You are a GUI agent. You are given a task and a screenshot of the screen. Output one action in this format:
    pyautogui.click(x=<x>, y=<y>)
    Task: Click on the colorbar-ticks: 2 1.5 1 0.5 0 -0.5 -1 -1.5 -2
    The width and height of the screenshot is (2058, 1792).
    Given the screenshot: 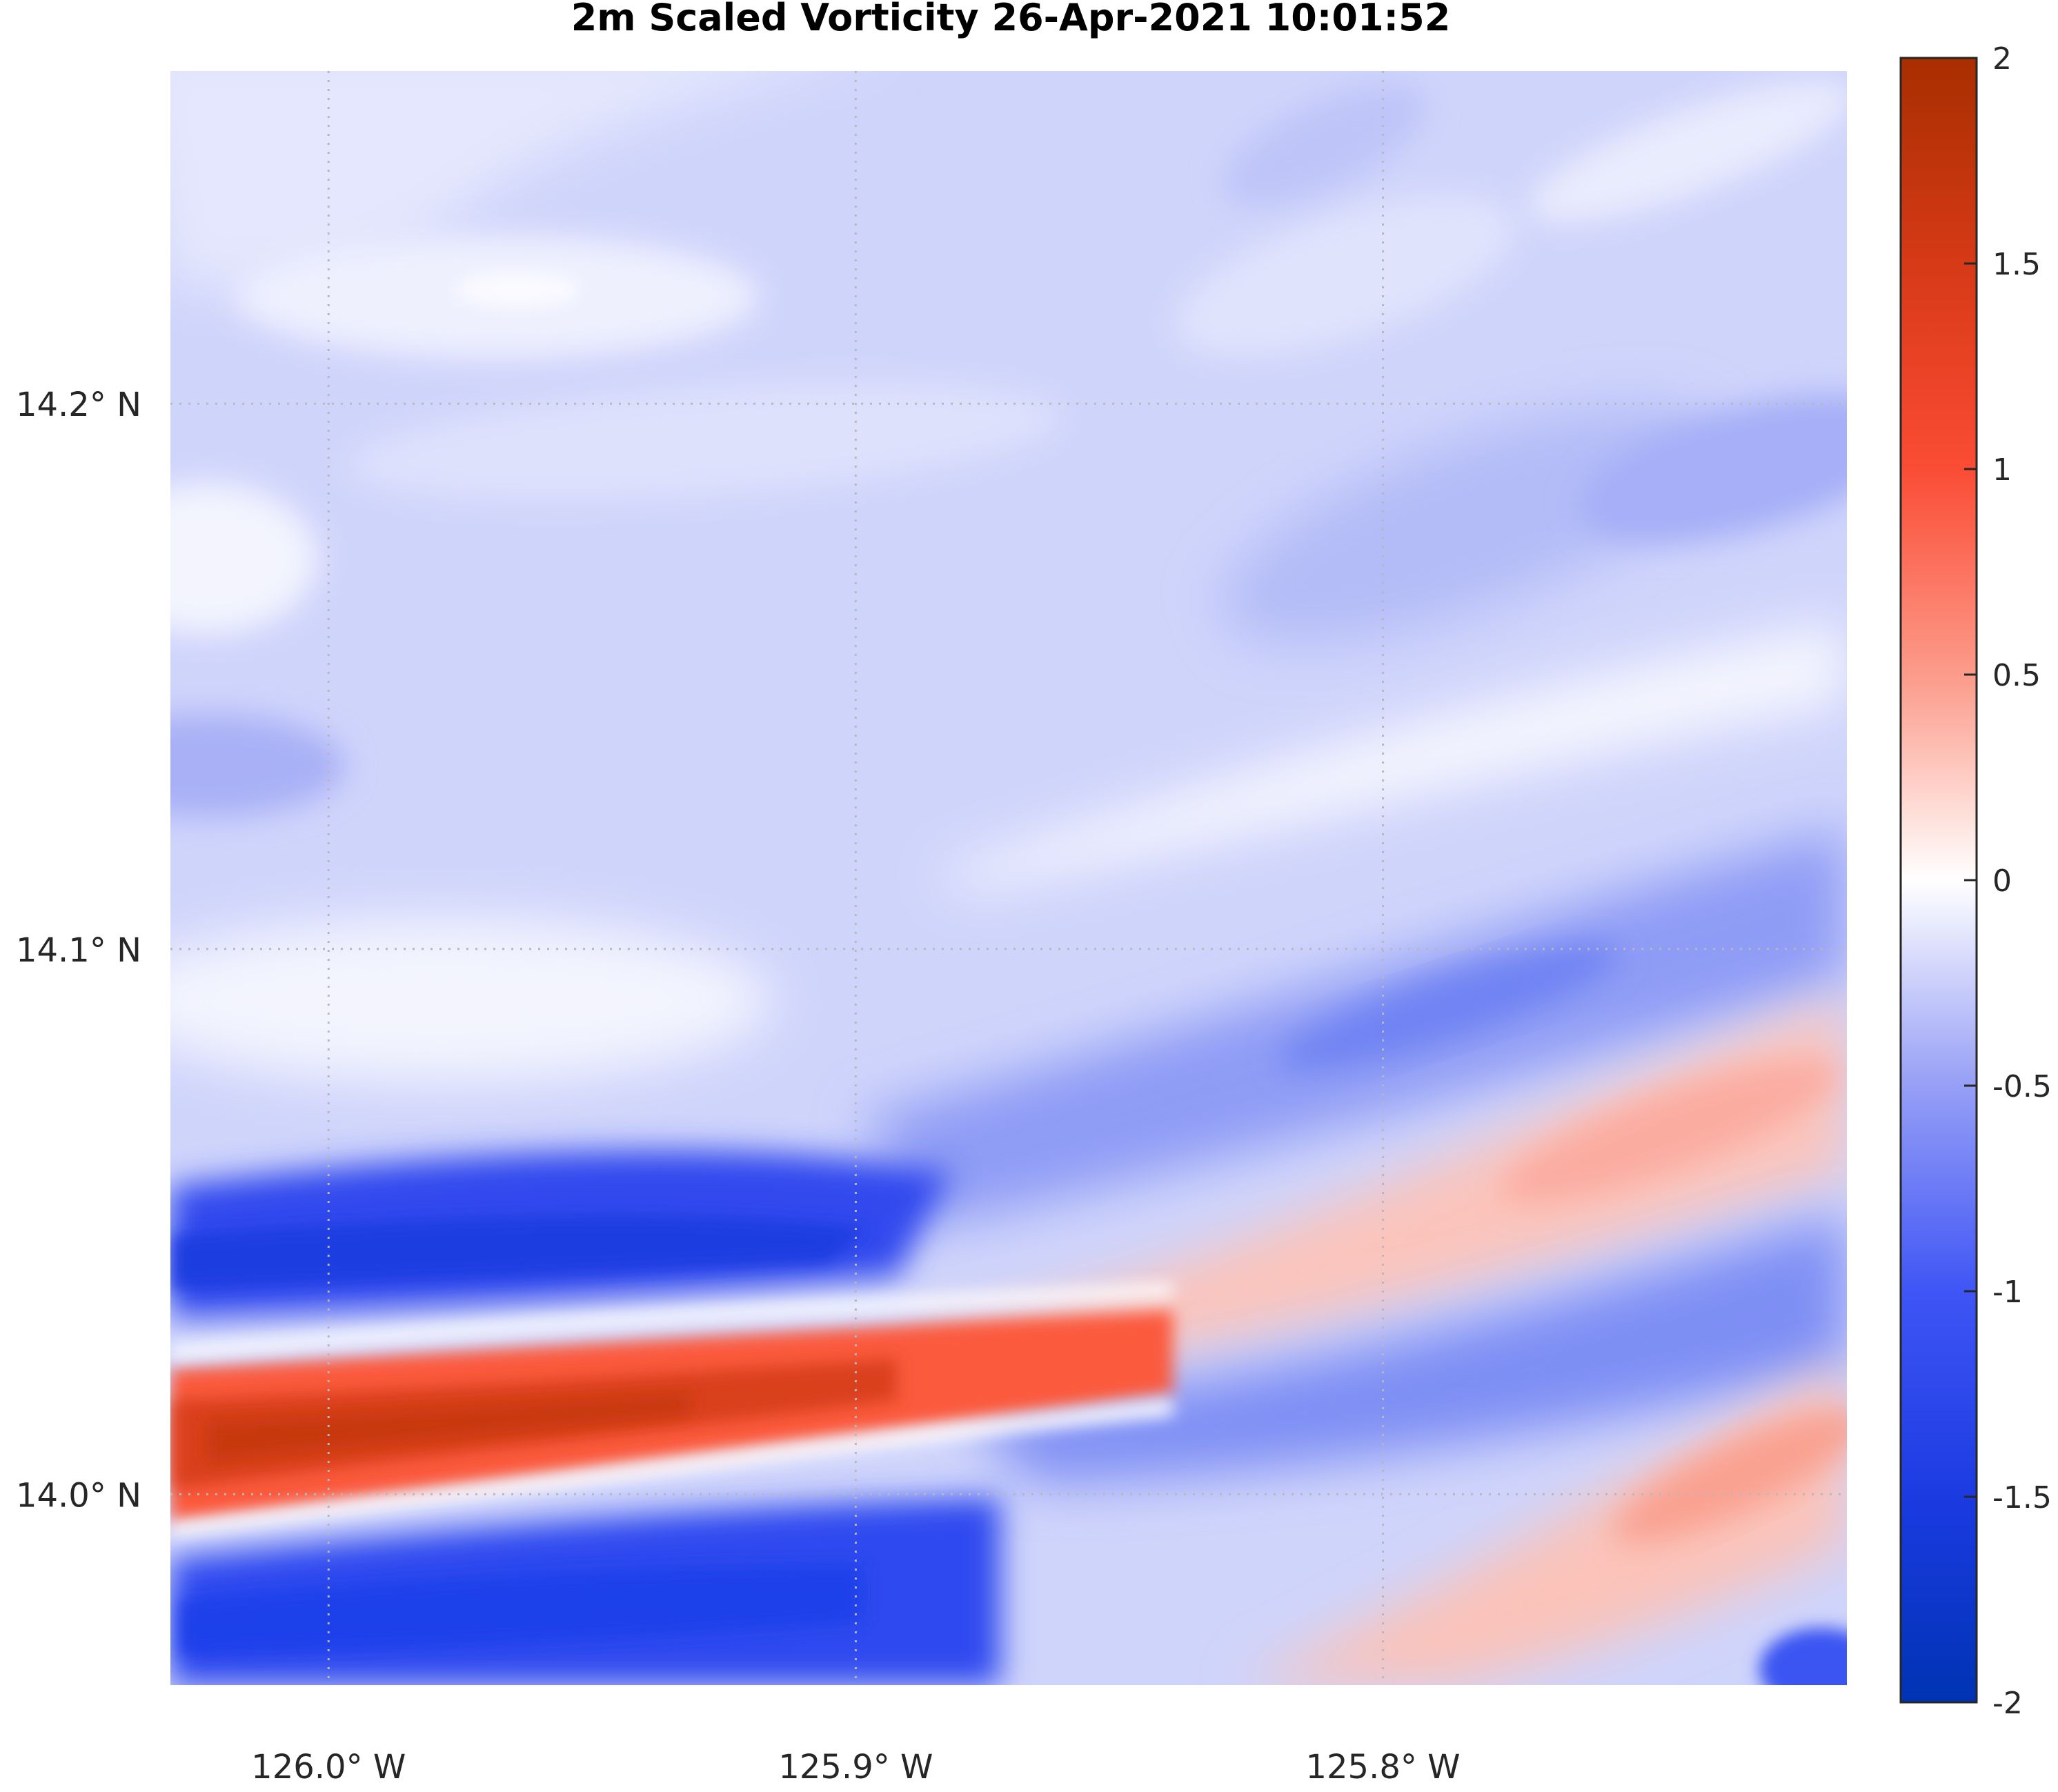 What is the action you would take?
    pyautogui.click(x=2008, y=881)
    